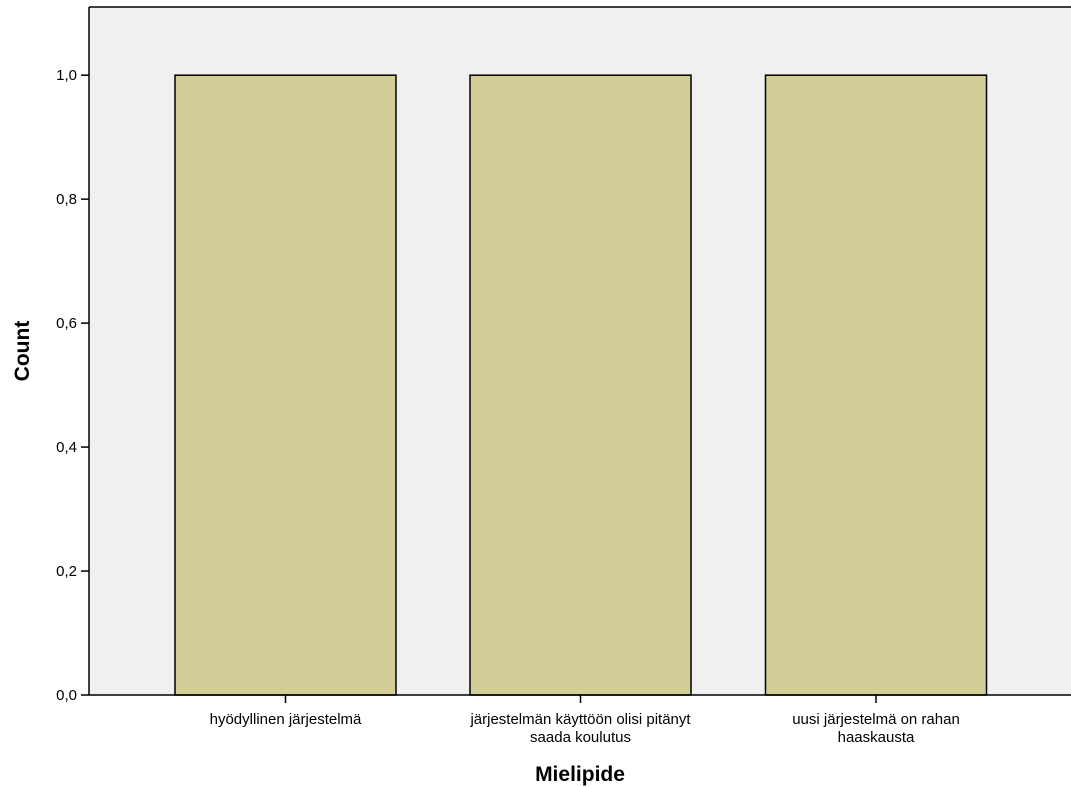  Describe the element at coordinates (66, 447) in the screenshot. I see `y-tick-label: 0,4` at that location.